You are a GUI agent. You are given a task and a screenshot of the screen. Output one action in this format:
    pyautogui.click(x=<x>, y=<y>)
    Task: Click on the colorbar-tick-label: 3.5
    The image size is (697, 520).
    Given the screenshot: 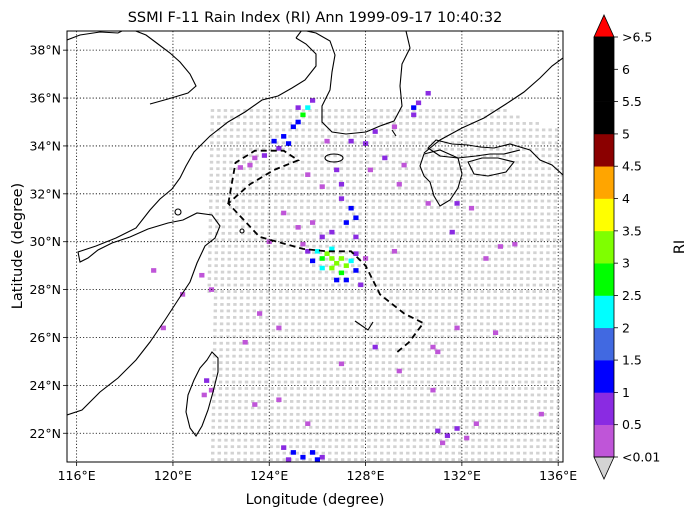 What is the action you would take?
    pyautogui.click(x=632, y=230)
    